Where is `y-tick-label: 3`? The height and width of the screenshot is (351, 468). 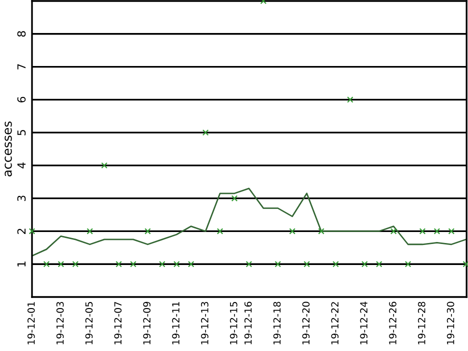 y-tick-label: 3 is located at coordinates (21, 199).